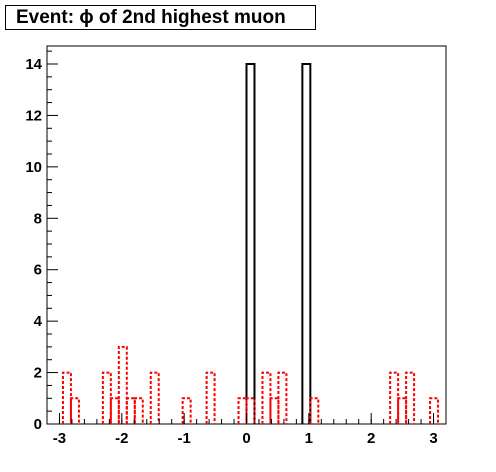 The height and width of the screenshot is (472, 496). Describe the element at coordinates (309, 438) in the screenshot. I see `x-tick-label: 1` at that location.